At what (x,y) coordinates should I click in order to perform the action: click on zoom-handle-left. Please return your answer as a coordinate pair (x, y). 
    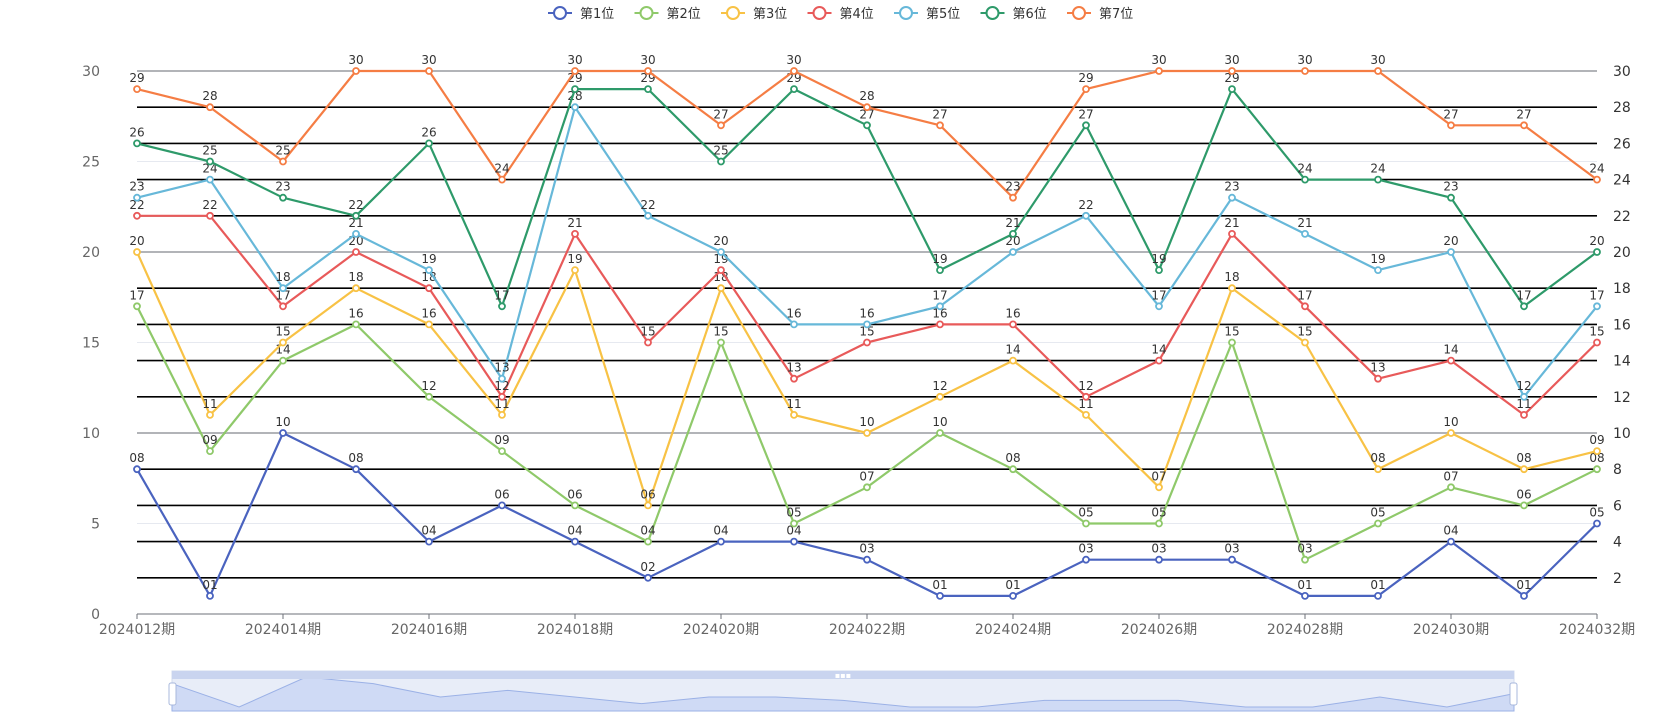
    Looking at the image, I should click on (172, 694).